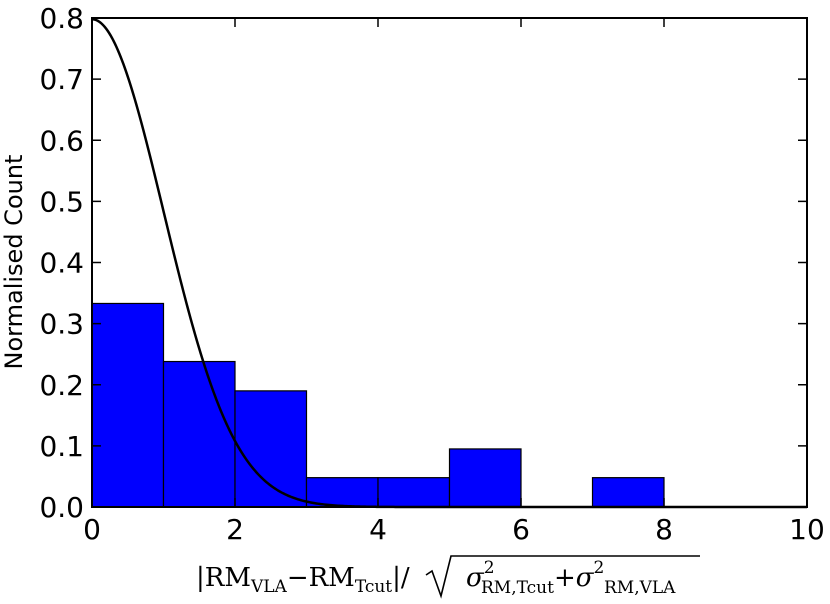 This screenshot has height=604, width=830. Describe the element at coordinates (807, 529) in the screenshot. I see `x-tick-label-5: 10` at that location.